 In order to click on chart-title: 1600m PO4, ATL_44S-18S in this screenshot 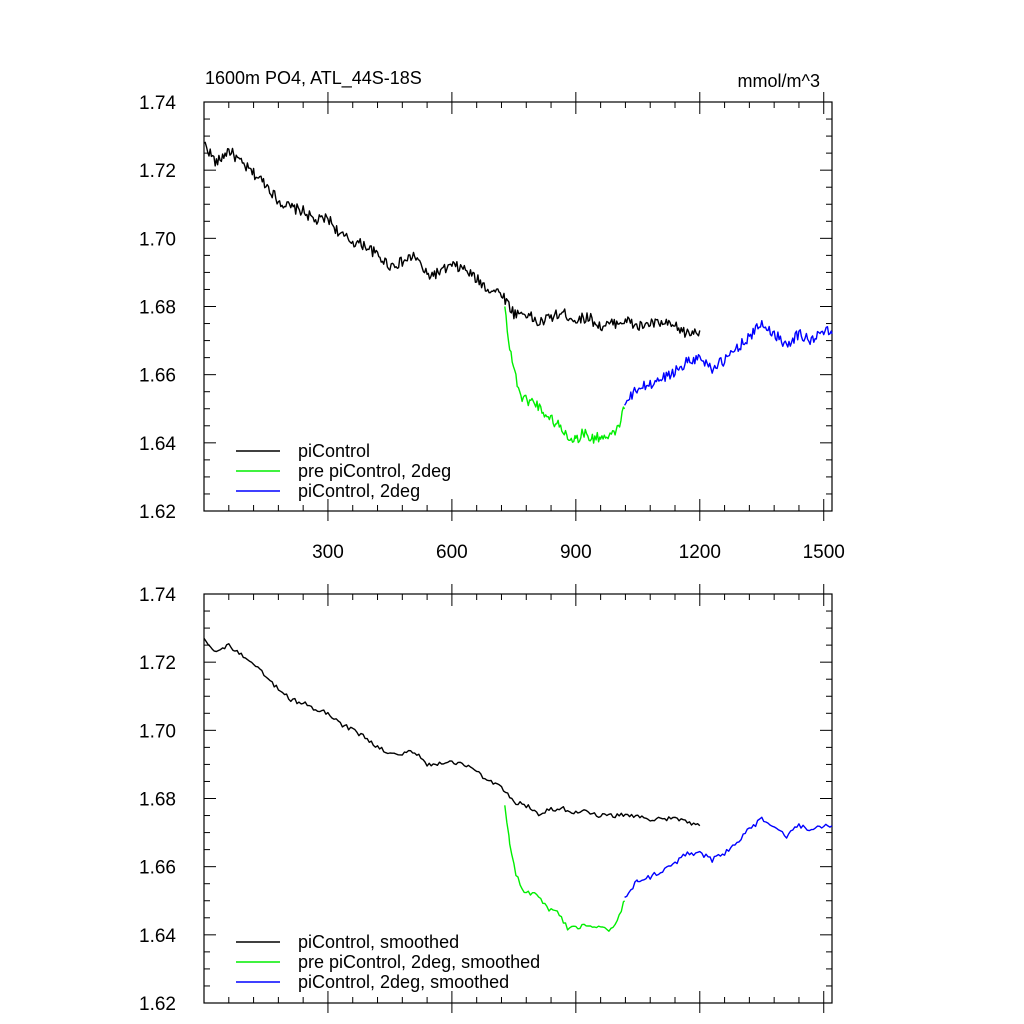, I will do `click(313, 78)`.